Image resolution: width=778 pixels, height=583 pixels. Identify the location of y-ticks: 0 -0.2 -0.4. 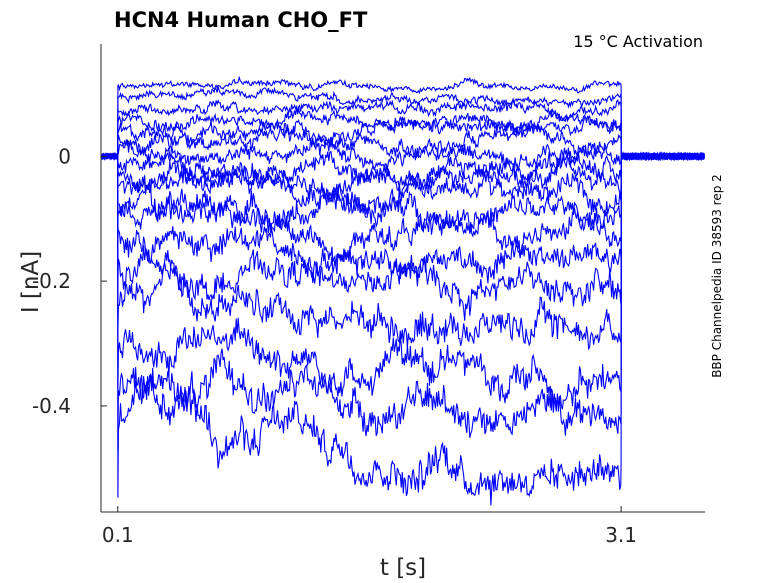
(69, 281).